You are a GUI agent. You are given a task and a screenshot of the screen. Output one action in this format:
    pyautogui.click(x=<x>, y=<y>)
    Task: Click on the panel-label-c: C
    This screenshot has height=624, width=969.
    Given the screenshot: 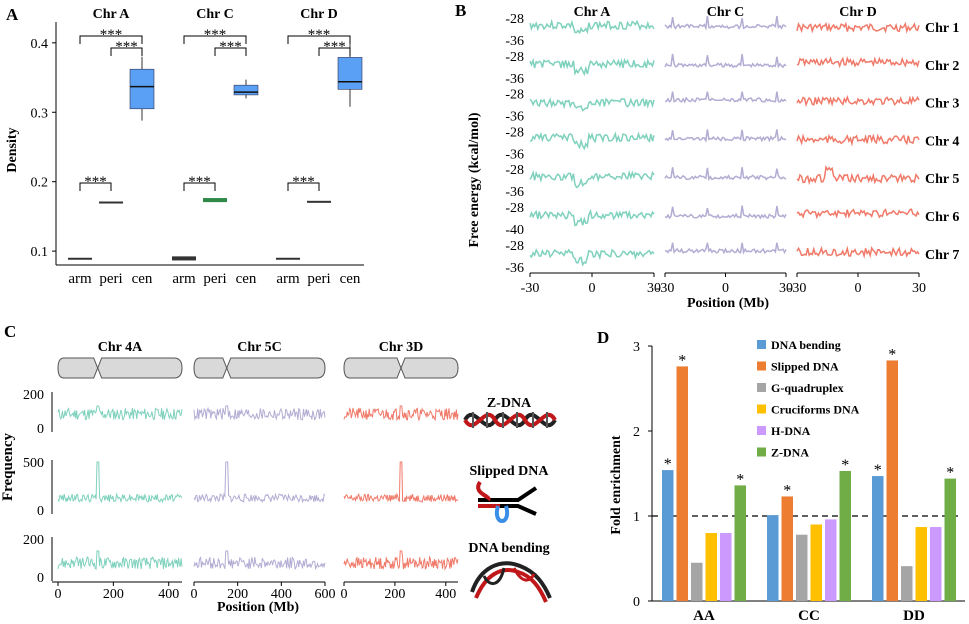 What is the action you would take?
    pyautogui.click(x=10, y=331)
    